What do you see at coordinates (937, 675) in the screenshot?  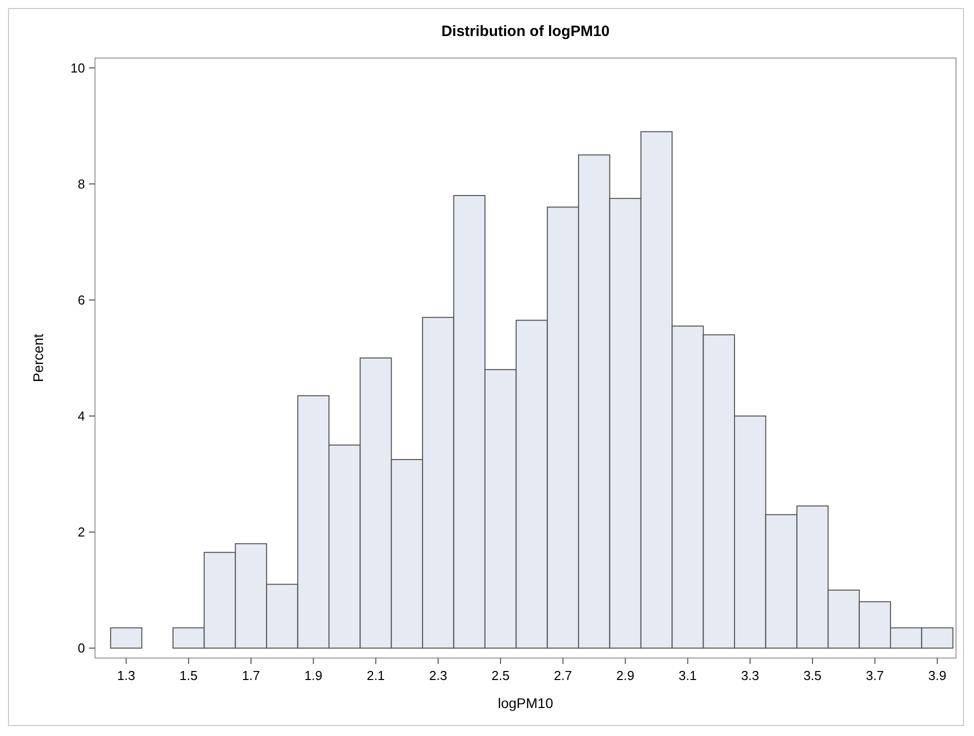 I see `x-tick-label: 3.9` at bounding box center [937, 675].